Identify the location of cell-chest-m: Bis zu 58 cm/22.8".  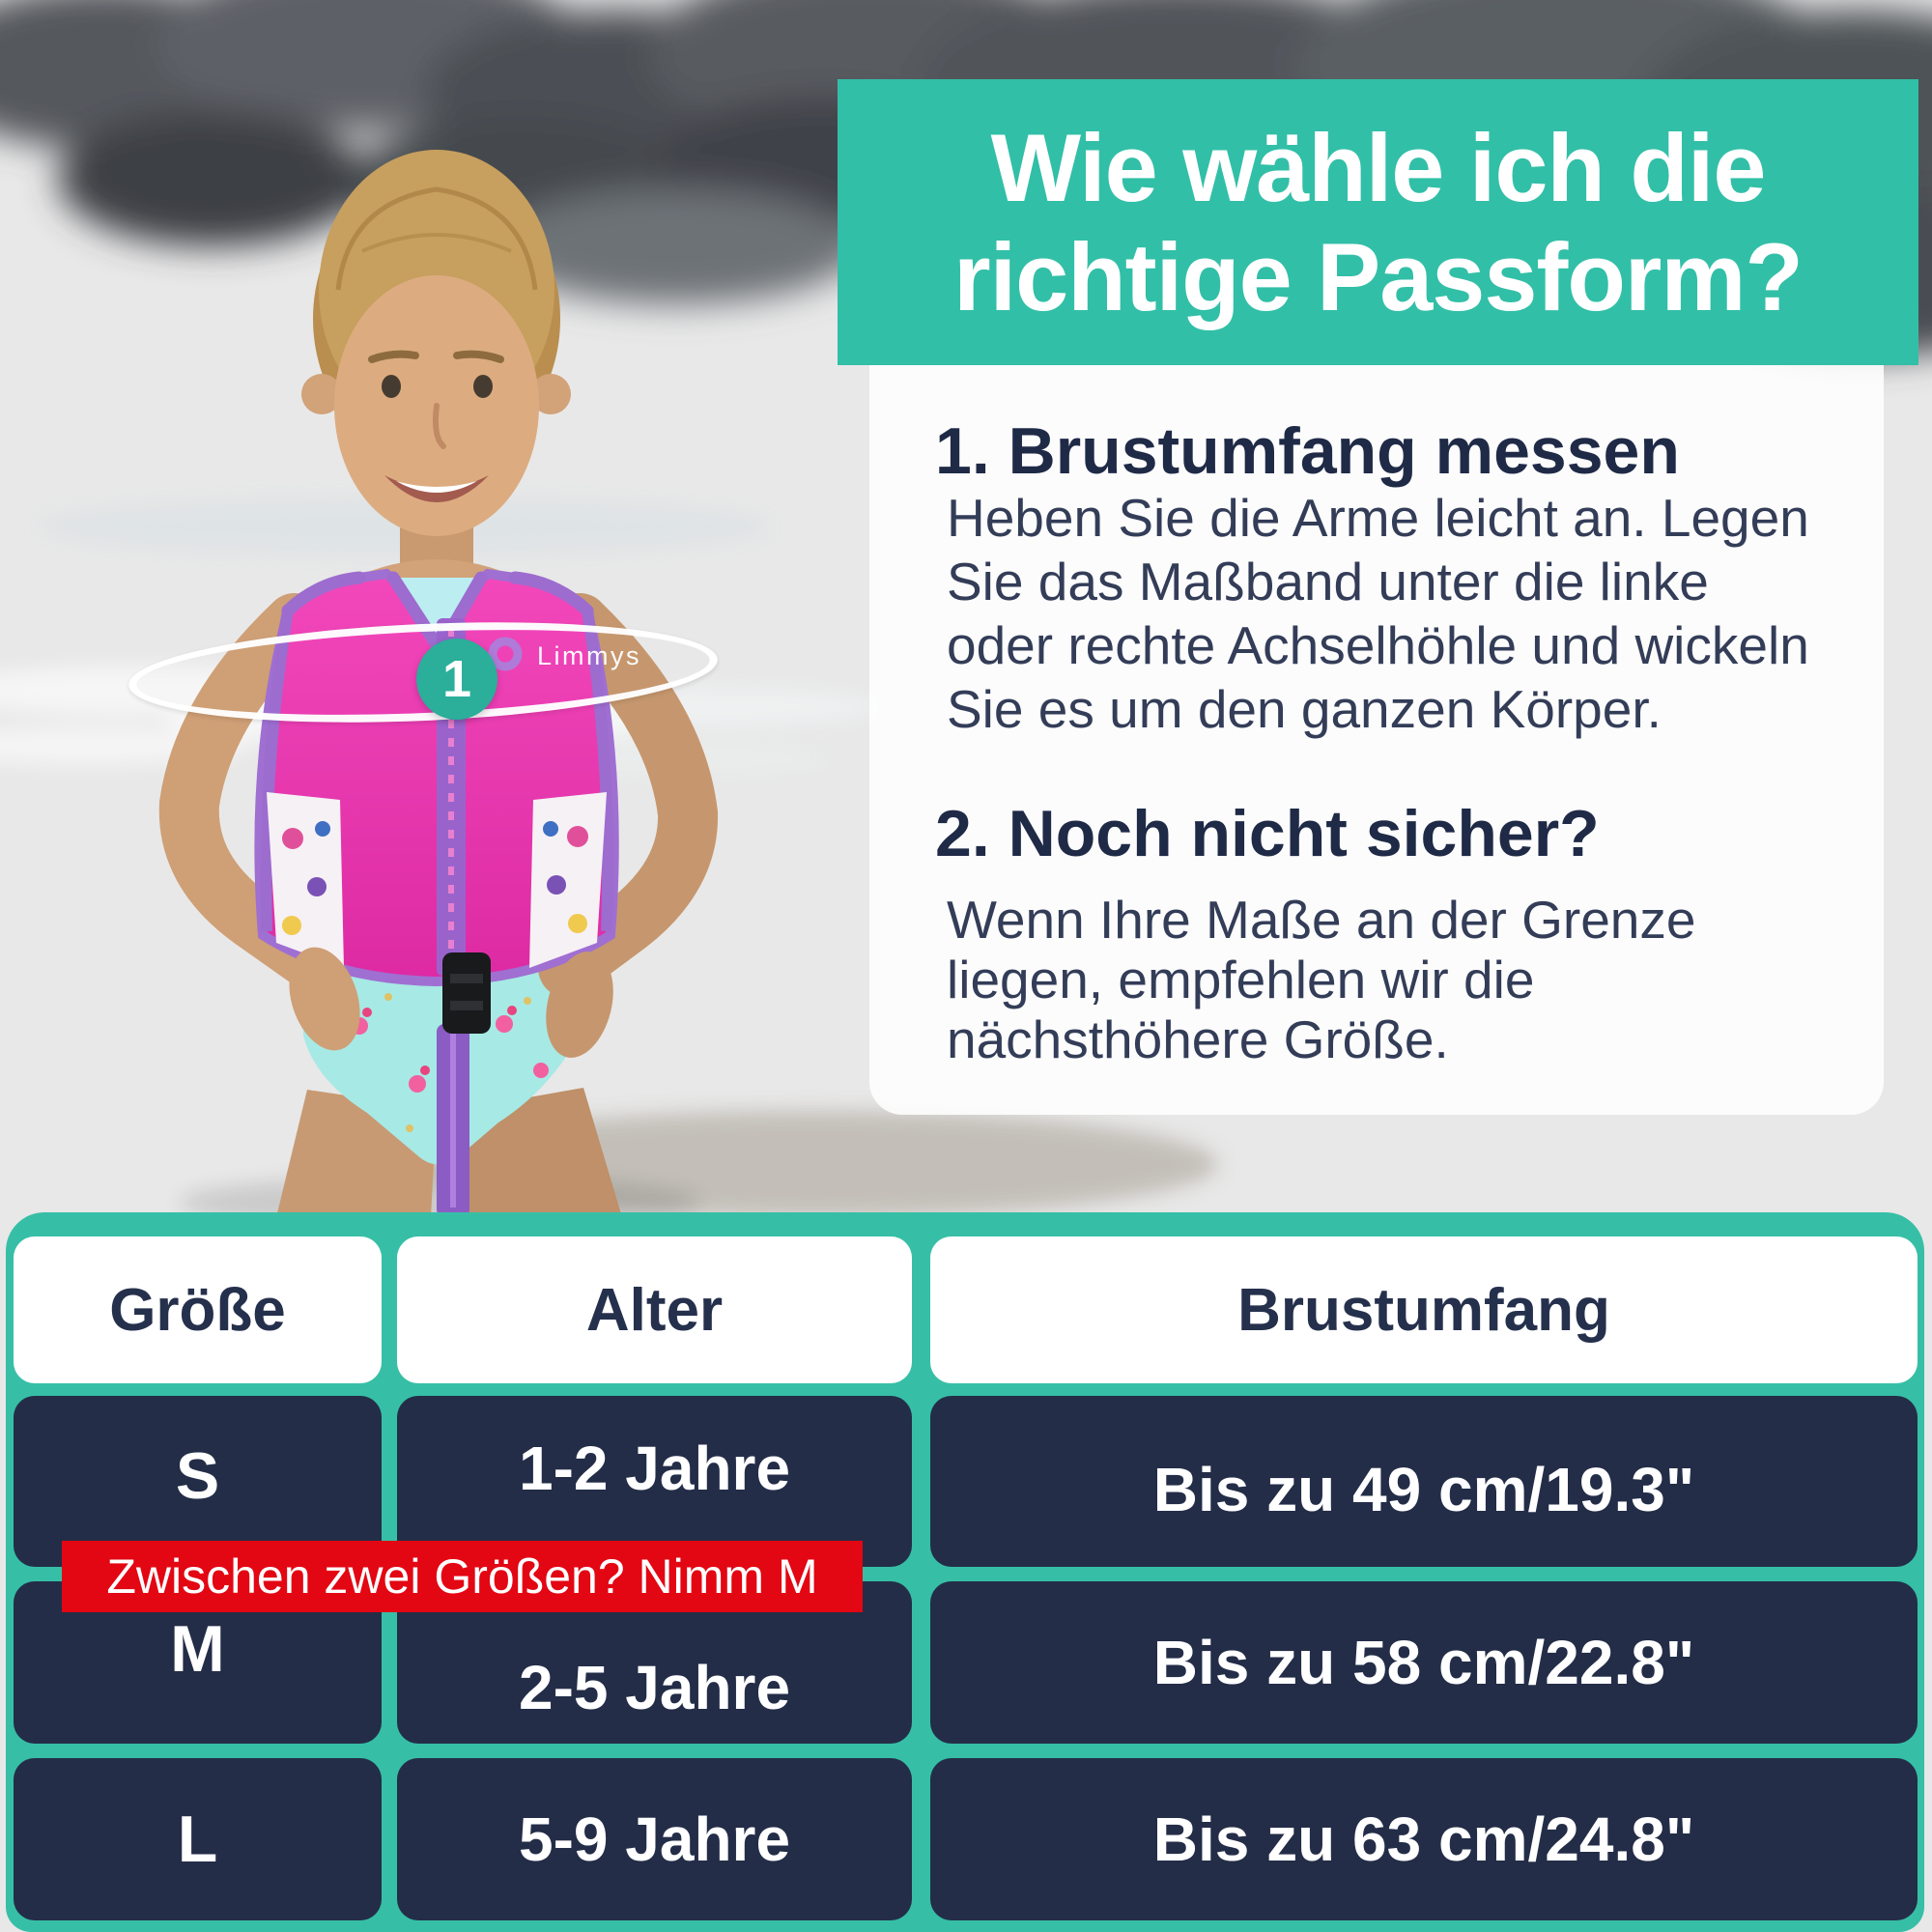
(1424, 1662).